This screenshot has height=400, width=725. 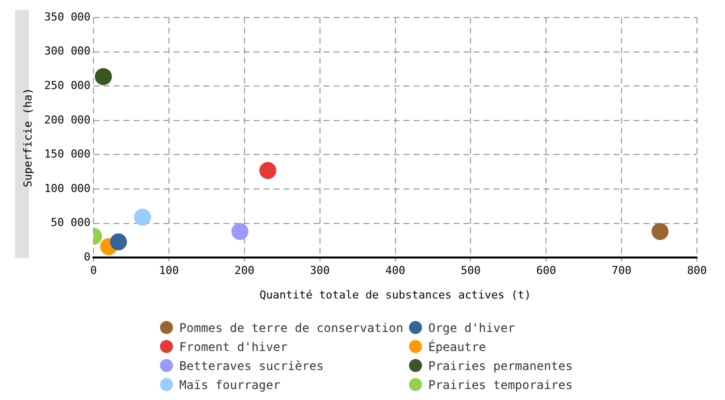 I want to click on legend-label: Maïs fourrager, so click(x=229, y=385).